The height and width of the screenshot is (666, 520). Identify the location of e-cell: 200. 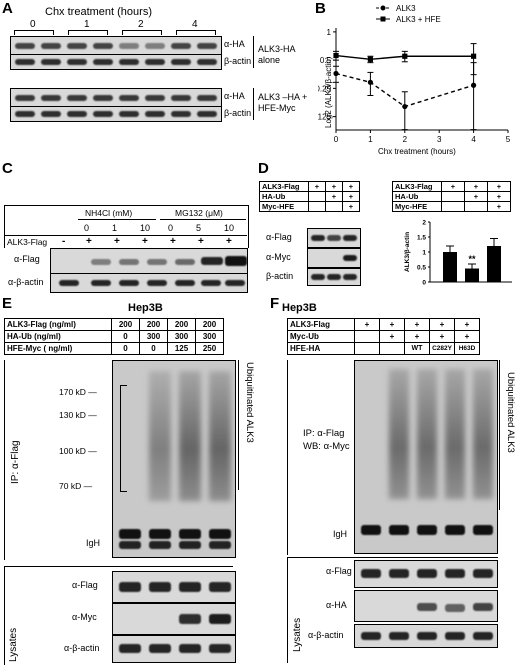
(153, 324).